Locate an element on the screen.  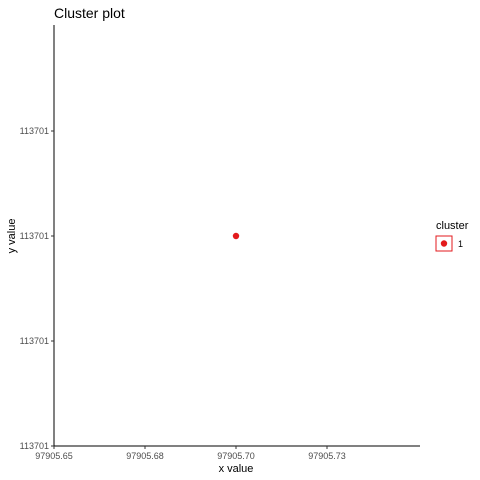
x-tick-label: 97905.65 is located at coordinates (54, 456).